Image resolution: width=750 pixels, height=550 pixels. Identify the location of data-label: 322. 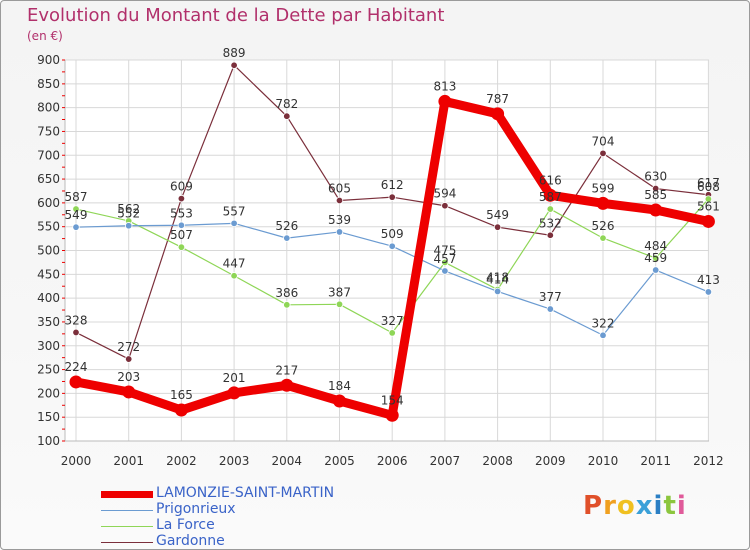
(603, 323).